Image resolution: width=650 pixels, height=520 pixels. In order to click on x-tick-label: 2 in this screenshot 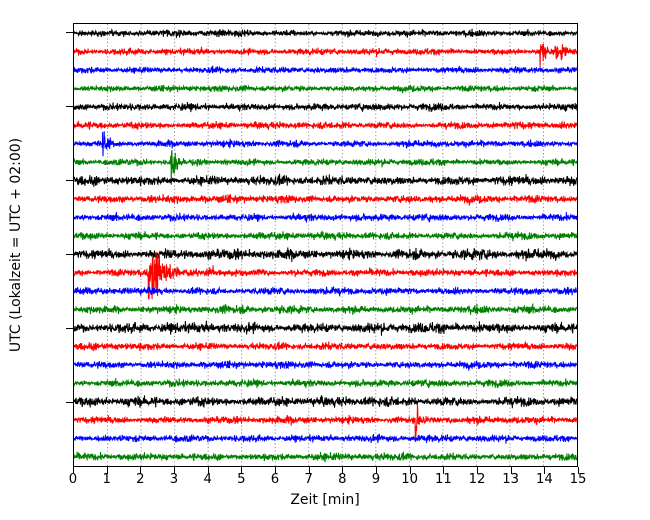, I will do `click(140, 479)`.